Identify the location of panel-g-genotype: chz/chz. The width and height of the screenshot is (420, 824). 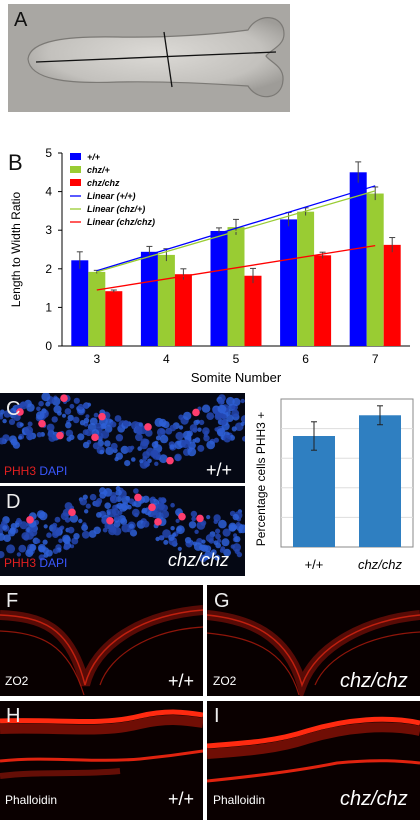
(374, 681).